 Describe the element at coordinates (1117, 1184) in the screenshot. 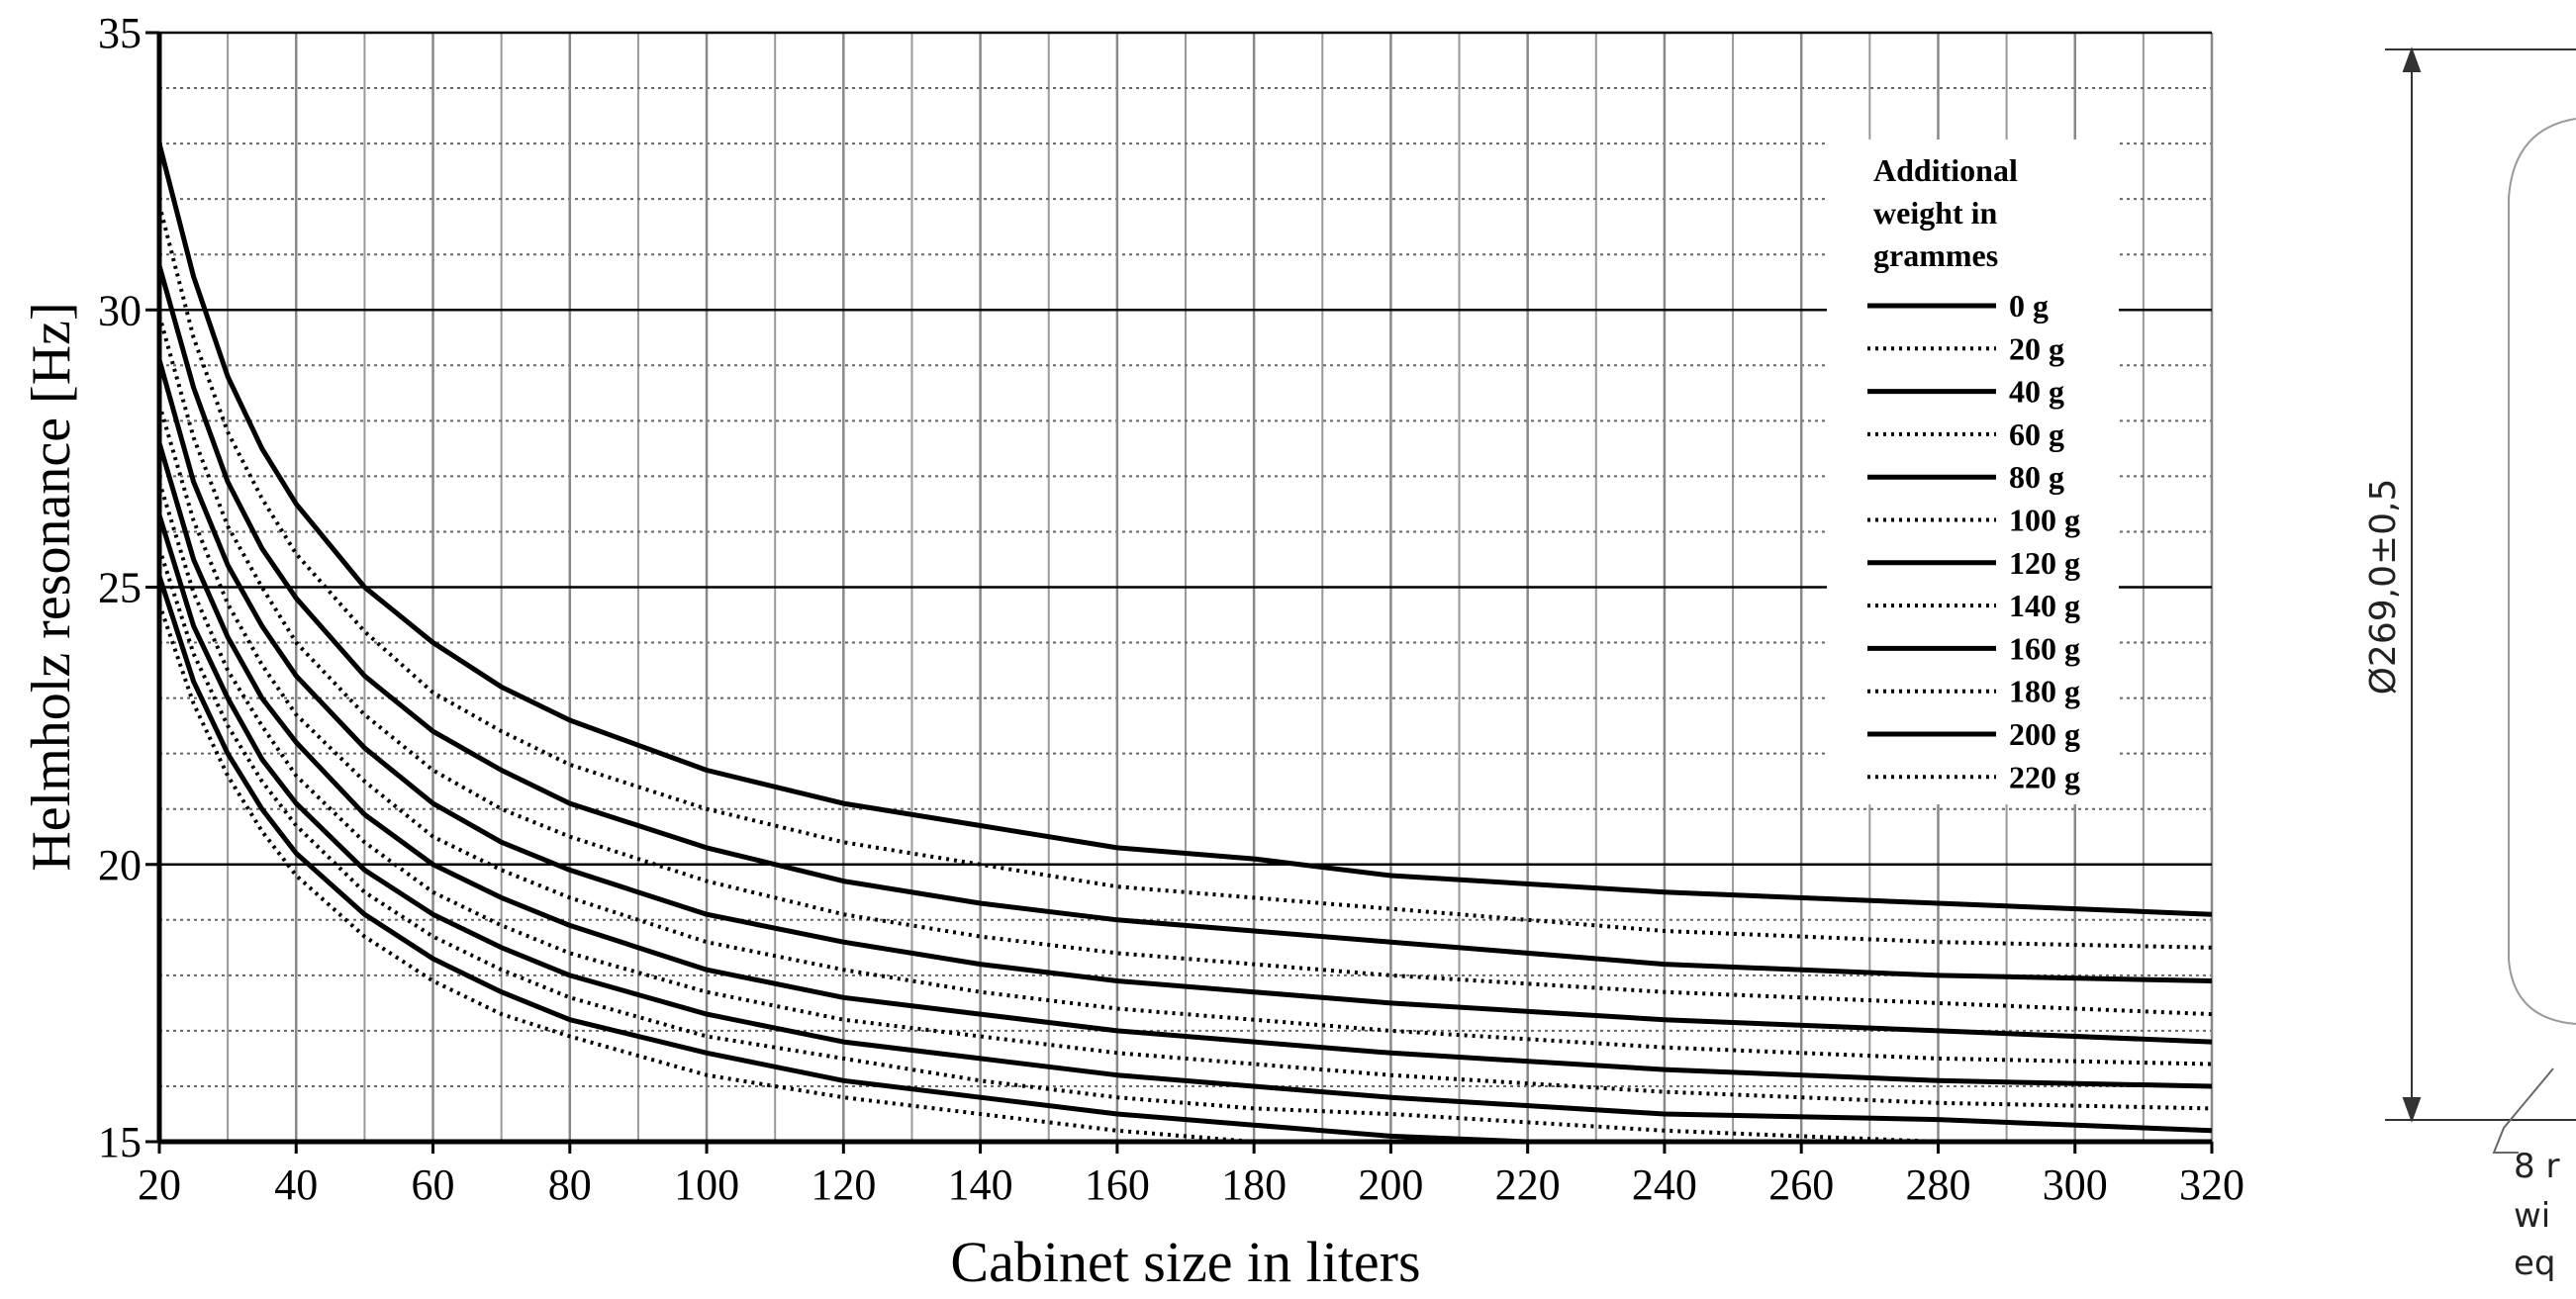

I see `x-tick-label: 160` at that location.